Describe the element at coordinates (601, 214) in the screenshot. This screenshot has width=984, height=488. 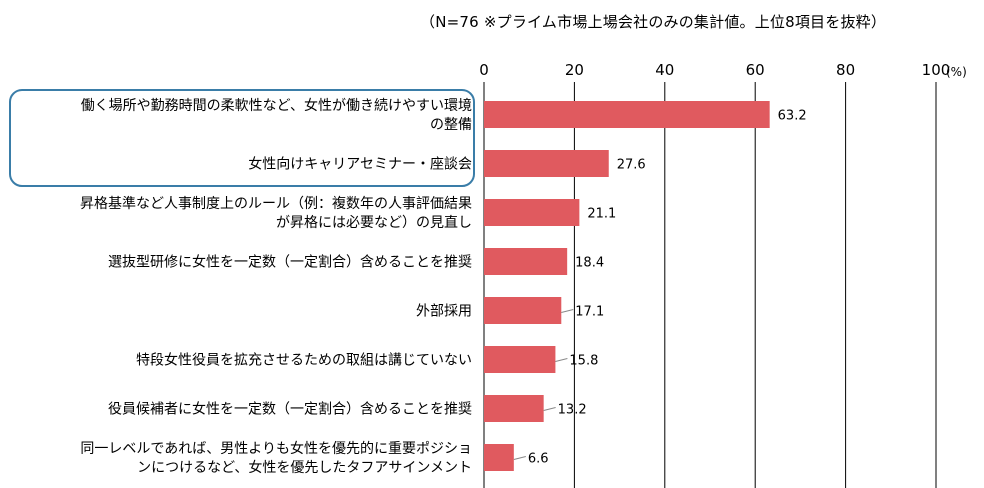
I see `data-label-2: 21.1` at that location.